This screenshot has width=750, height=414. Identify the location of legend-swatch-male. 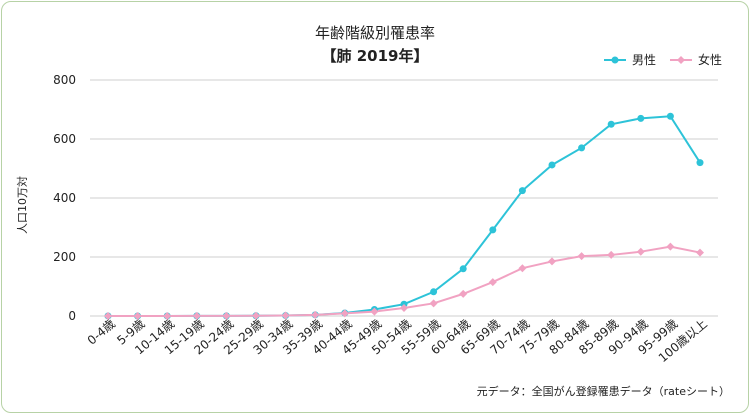
(615, 59).